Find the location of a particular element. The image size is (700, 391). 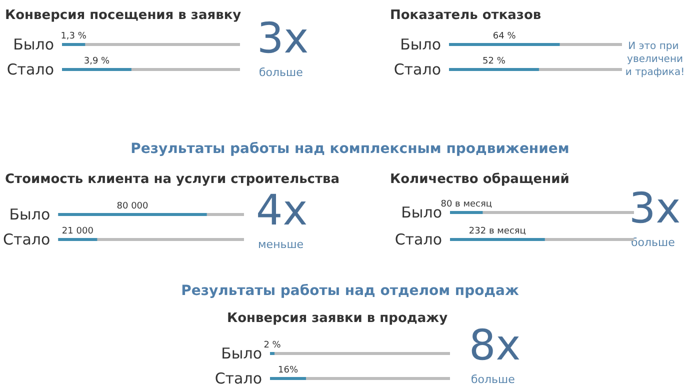

data-label: 80 в месяц is located at coordinates (466, 205).